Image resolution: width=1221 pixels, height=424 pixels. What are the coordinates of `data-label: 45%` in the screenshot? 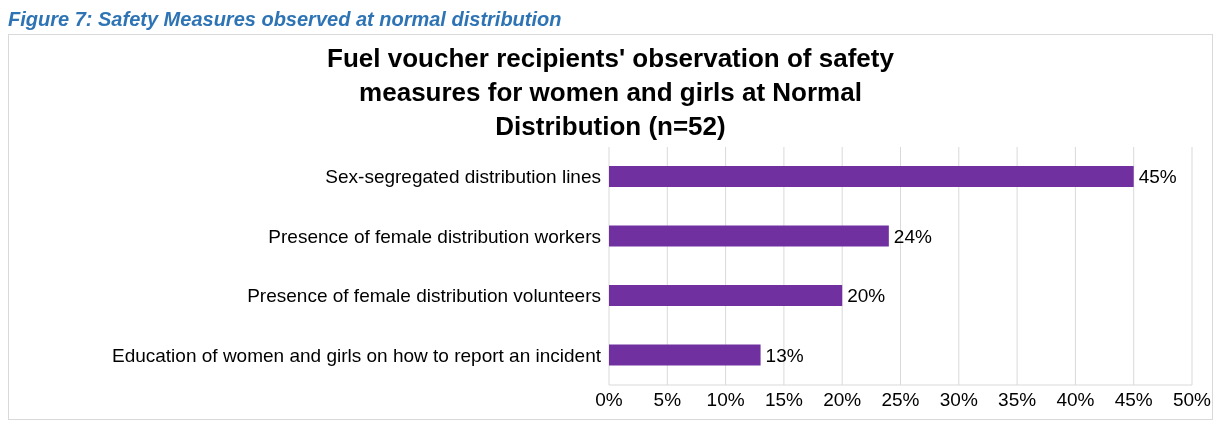 It's located at (1157, 177).